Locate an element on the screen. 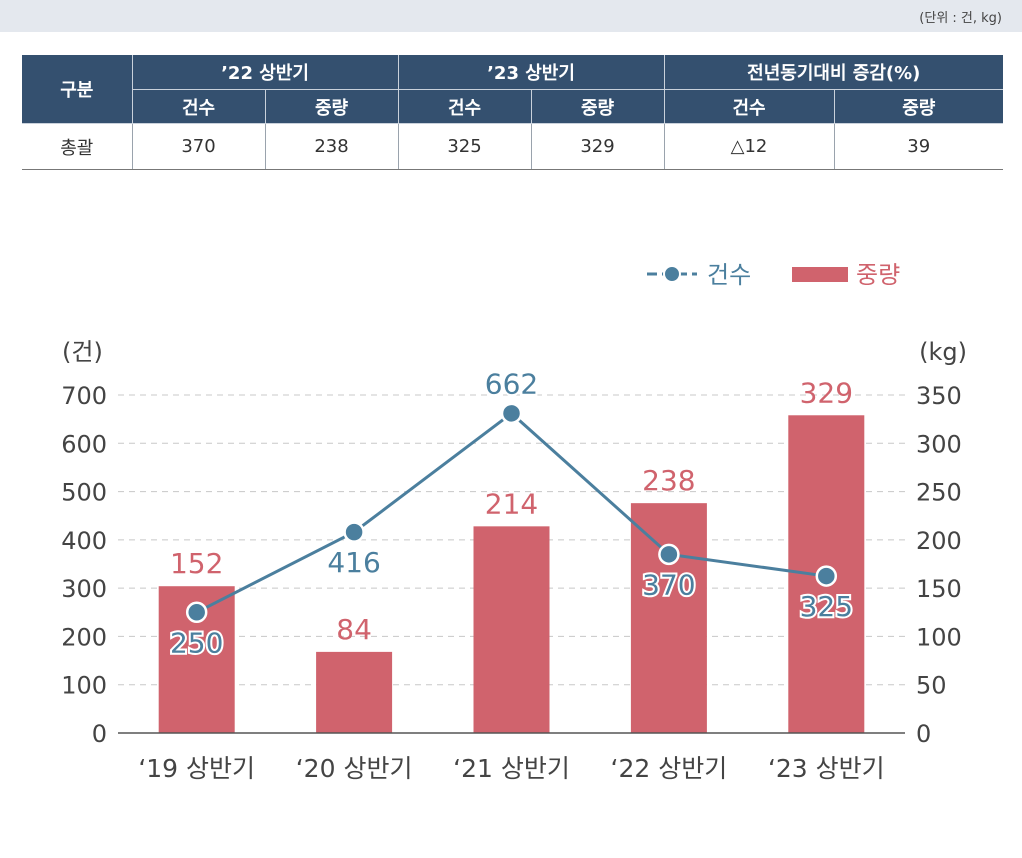 Image resolution: width=1022 pixels, height=858 pixels. bar-value-label: 329 is located at coordinates (826, 392).